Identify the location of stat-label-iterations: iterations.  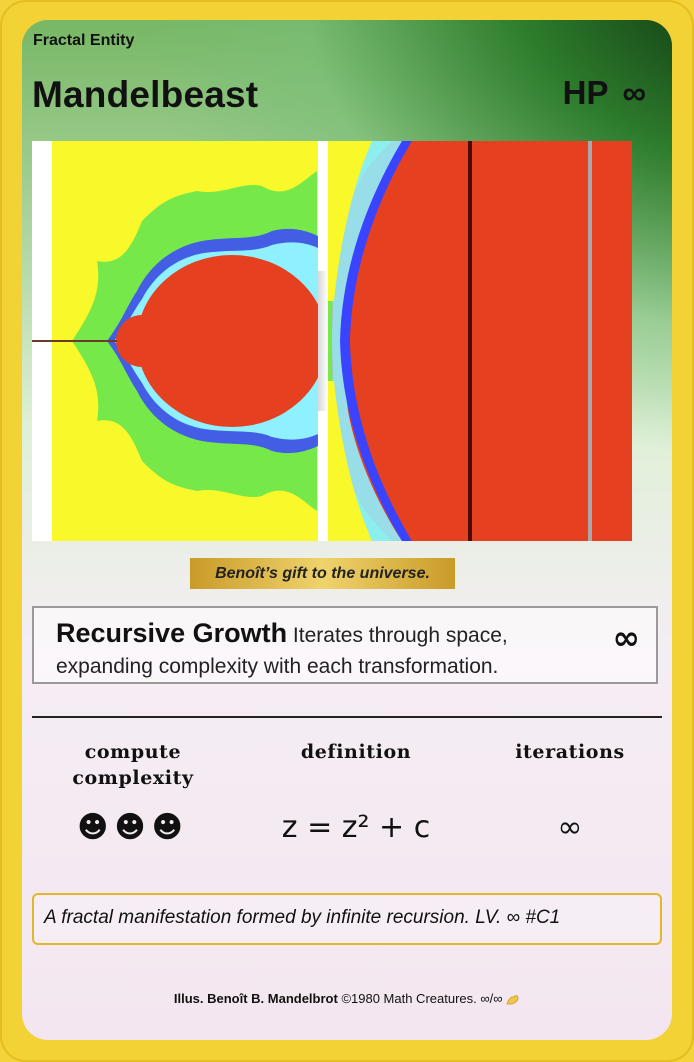
(570, 752).